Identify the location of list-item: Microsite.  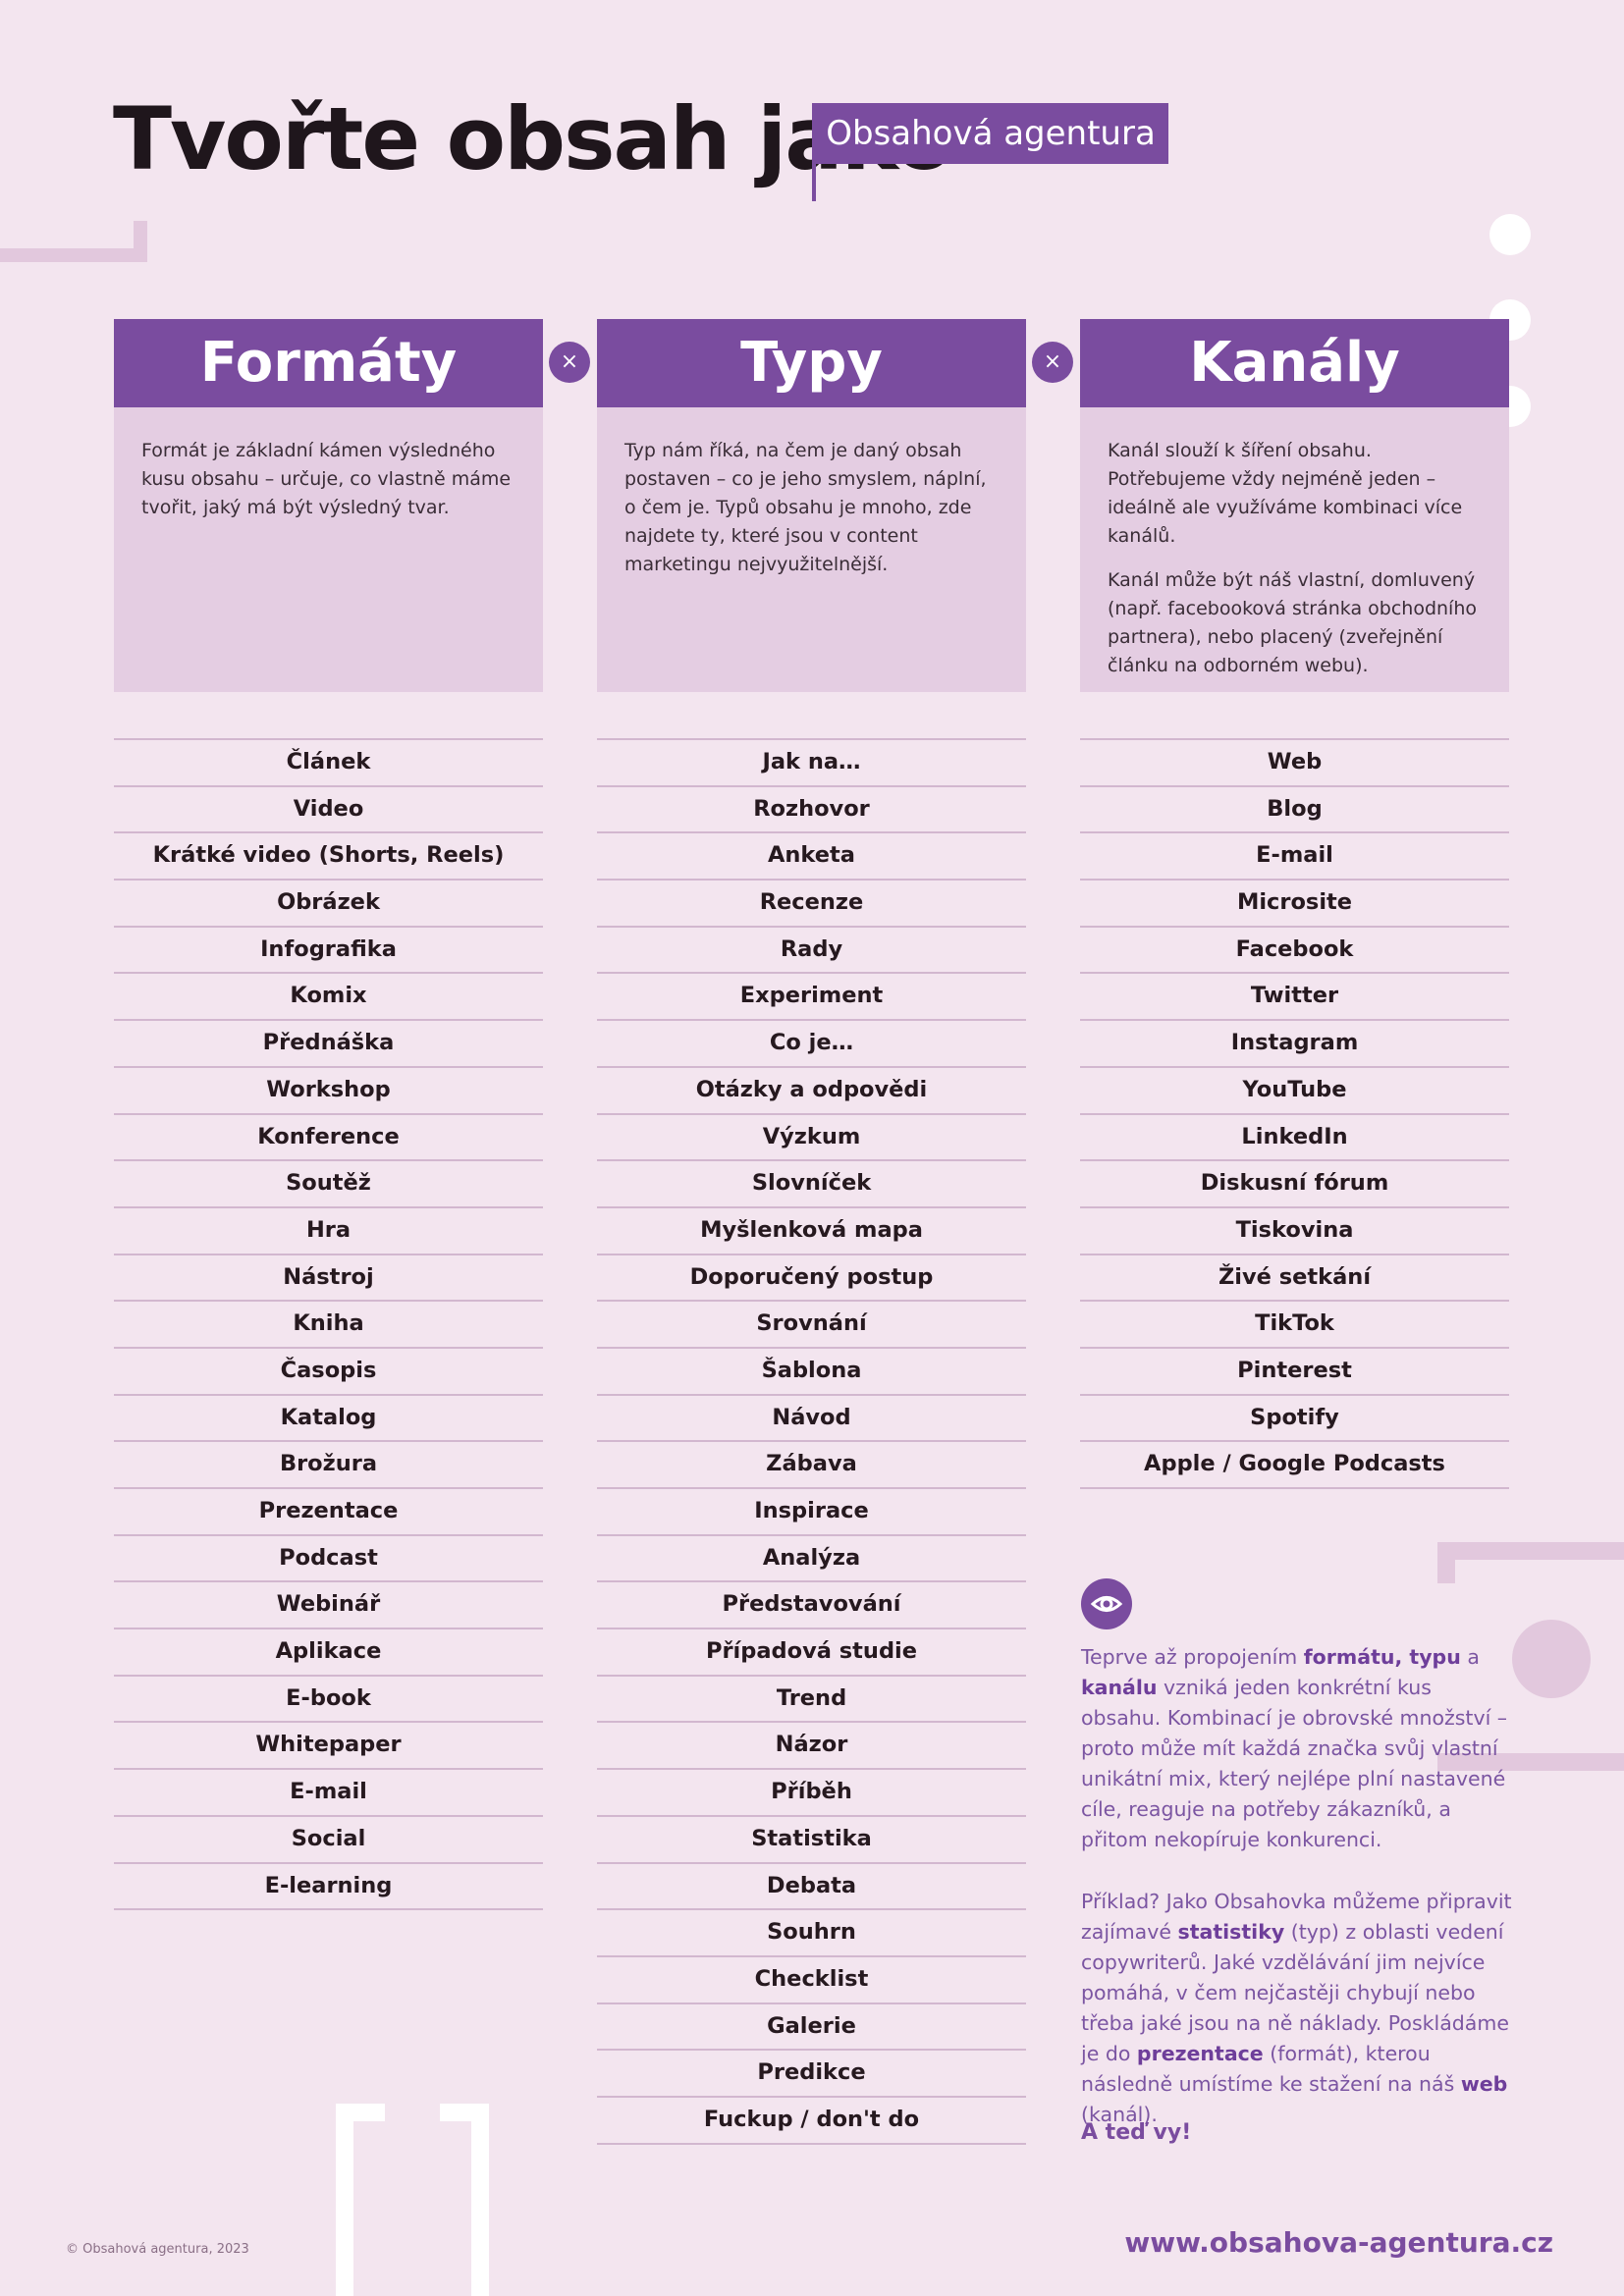
(1294, 904).